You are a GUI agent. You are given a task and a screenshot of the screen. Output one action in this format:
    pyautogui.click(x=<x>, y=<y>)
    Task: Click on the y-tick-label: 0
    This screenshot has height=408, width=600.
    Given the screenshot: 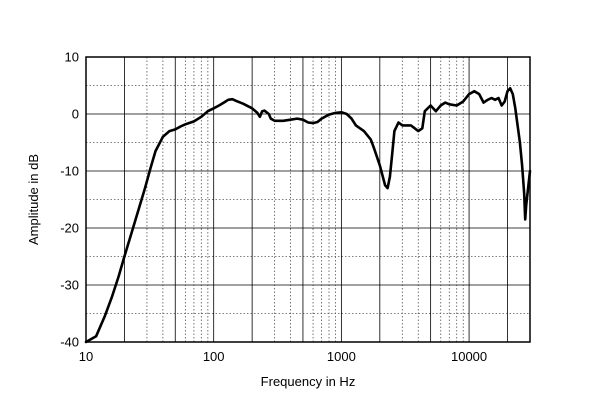 What is the action you would take?
    pyautogui.click(x=75, y=114)
    